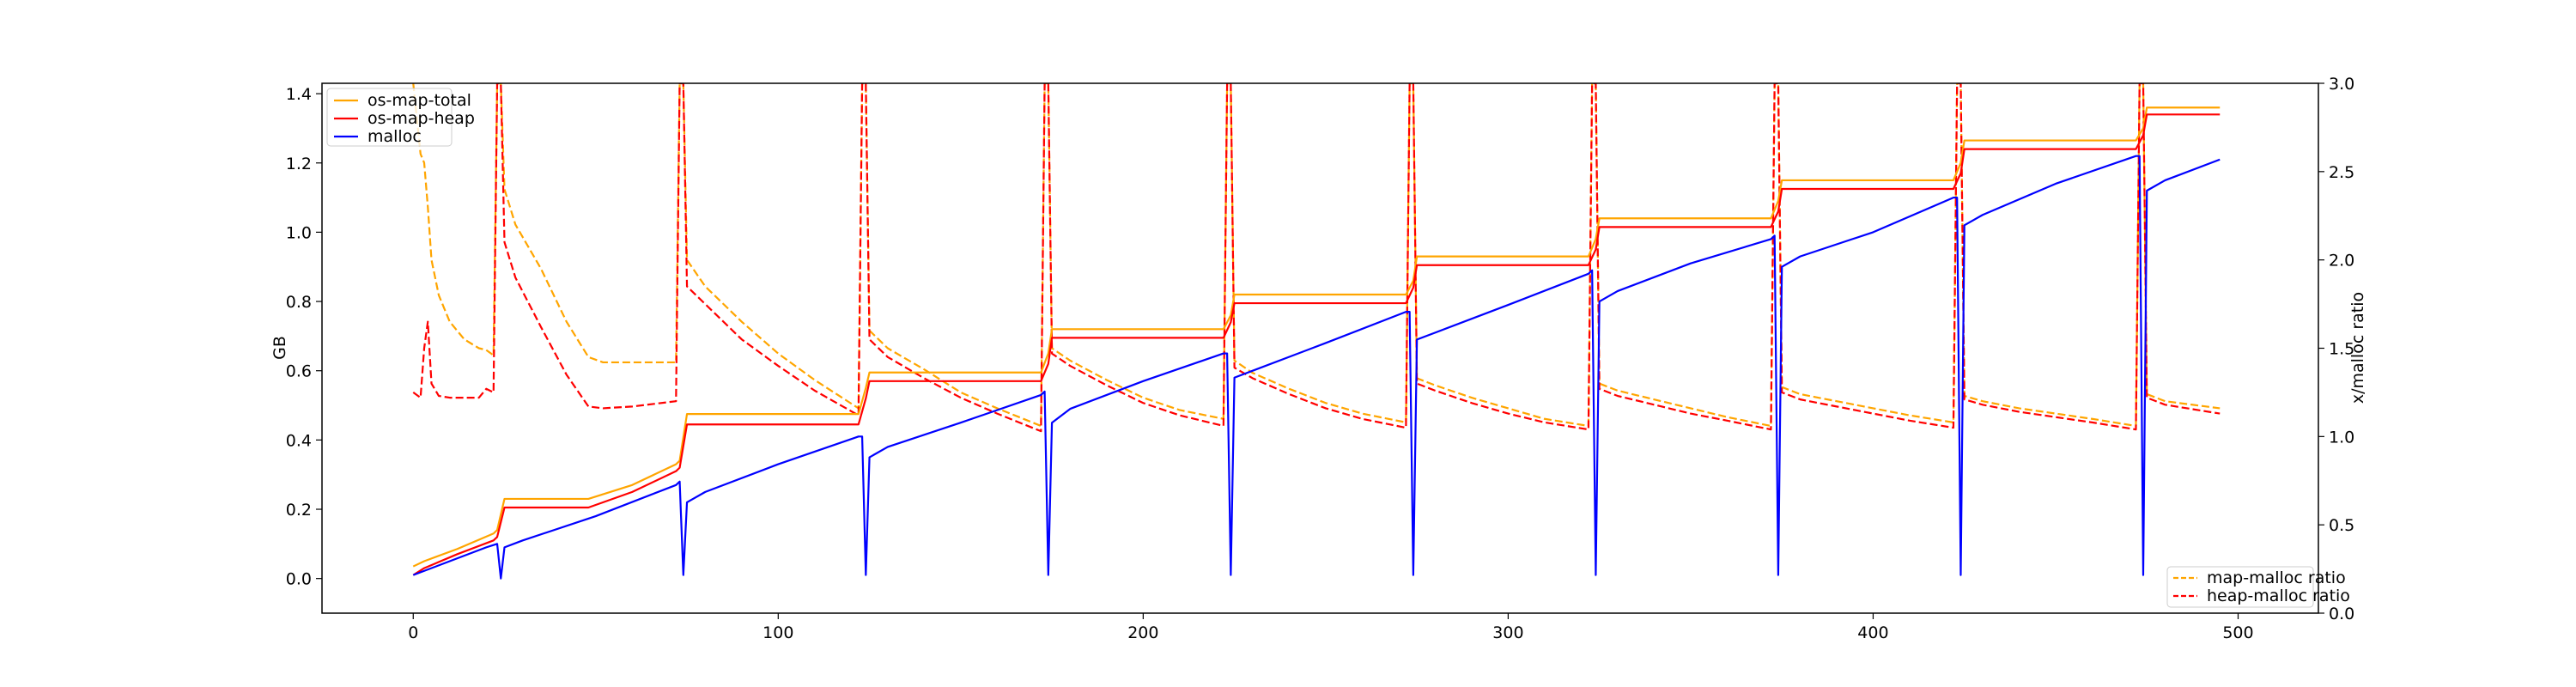 The image size is (2576, 687). Describe the element at coordinates (1142, 632) in the screenshot. I see `x-tick-label: 200` at that location.